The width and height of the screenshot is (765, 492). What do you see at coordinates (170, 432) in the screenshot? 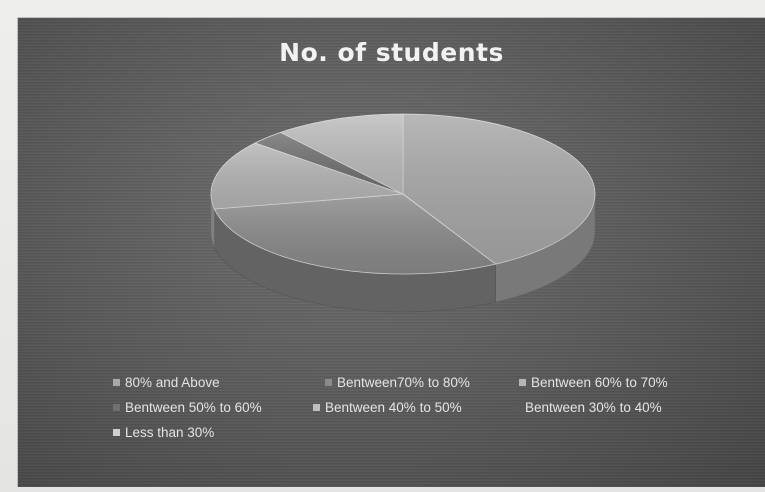
I see `legend-label: Less than 30%` at bounding box center [170, 432].